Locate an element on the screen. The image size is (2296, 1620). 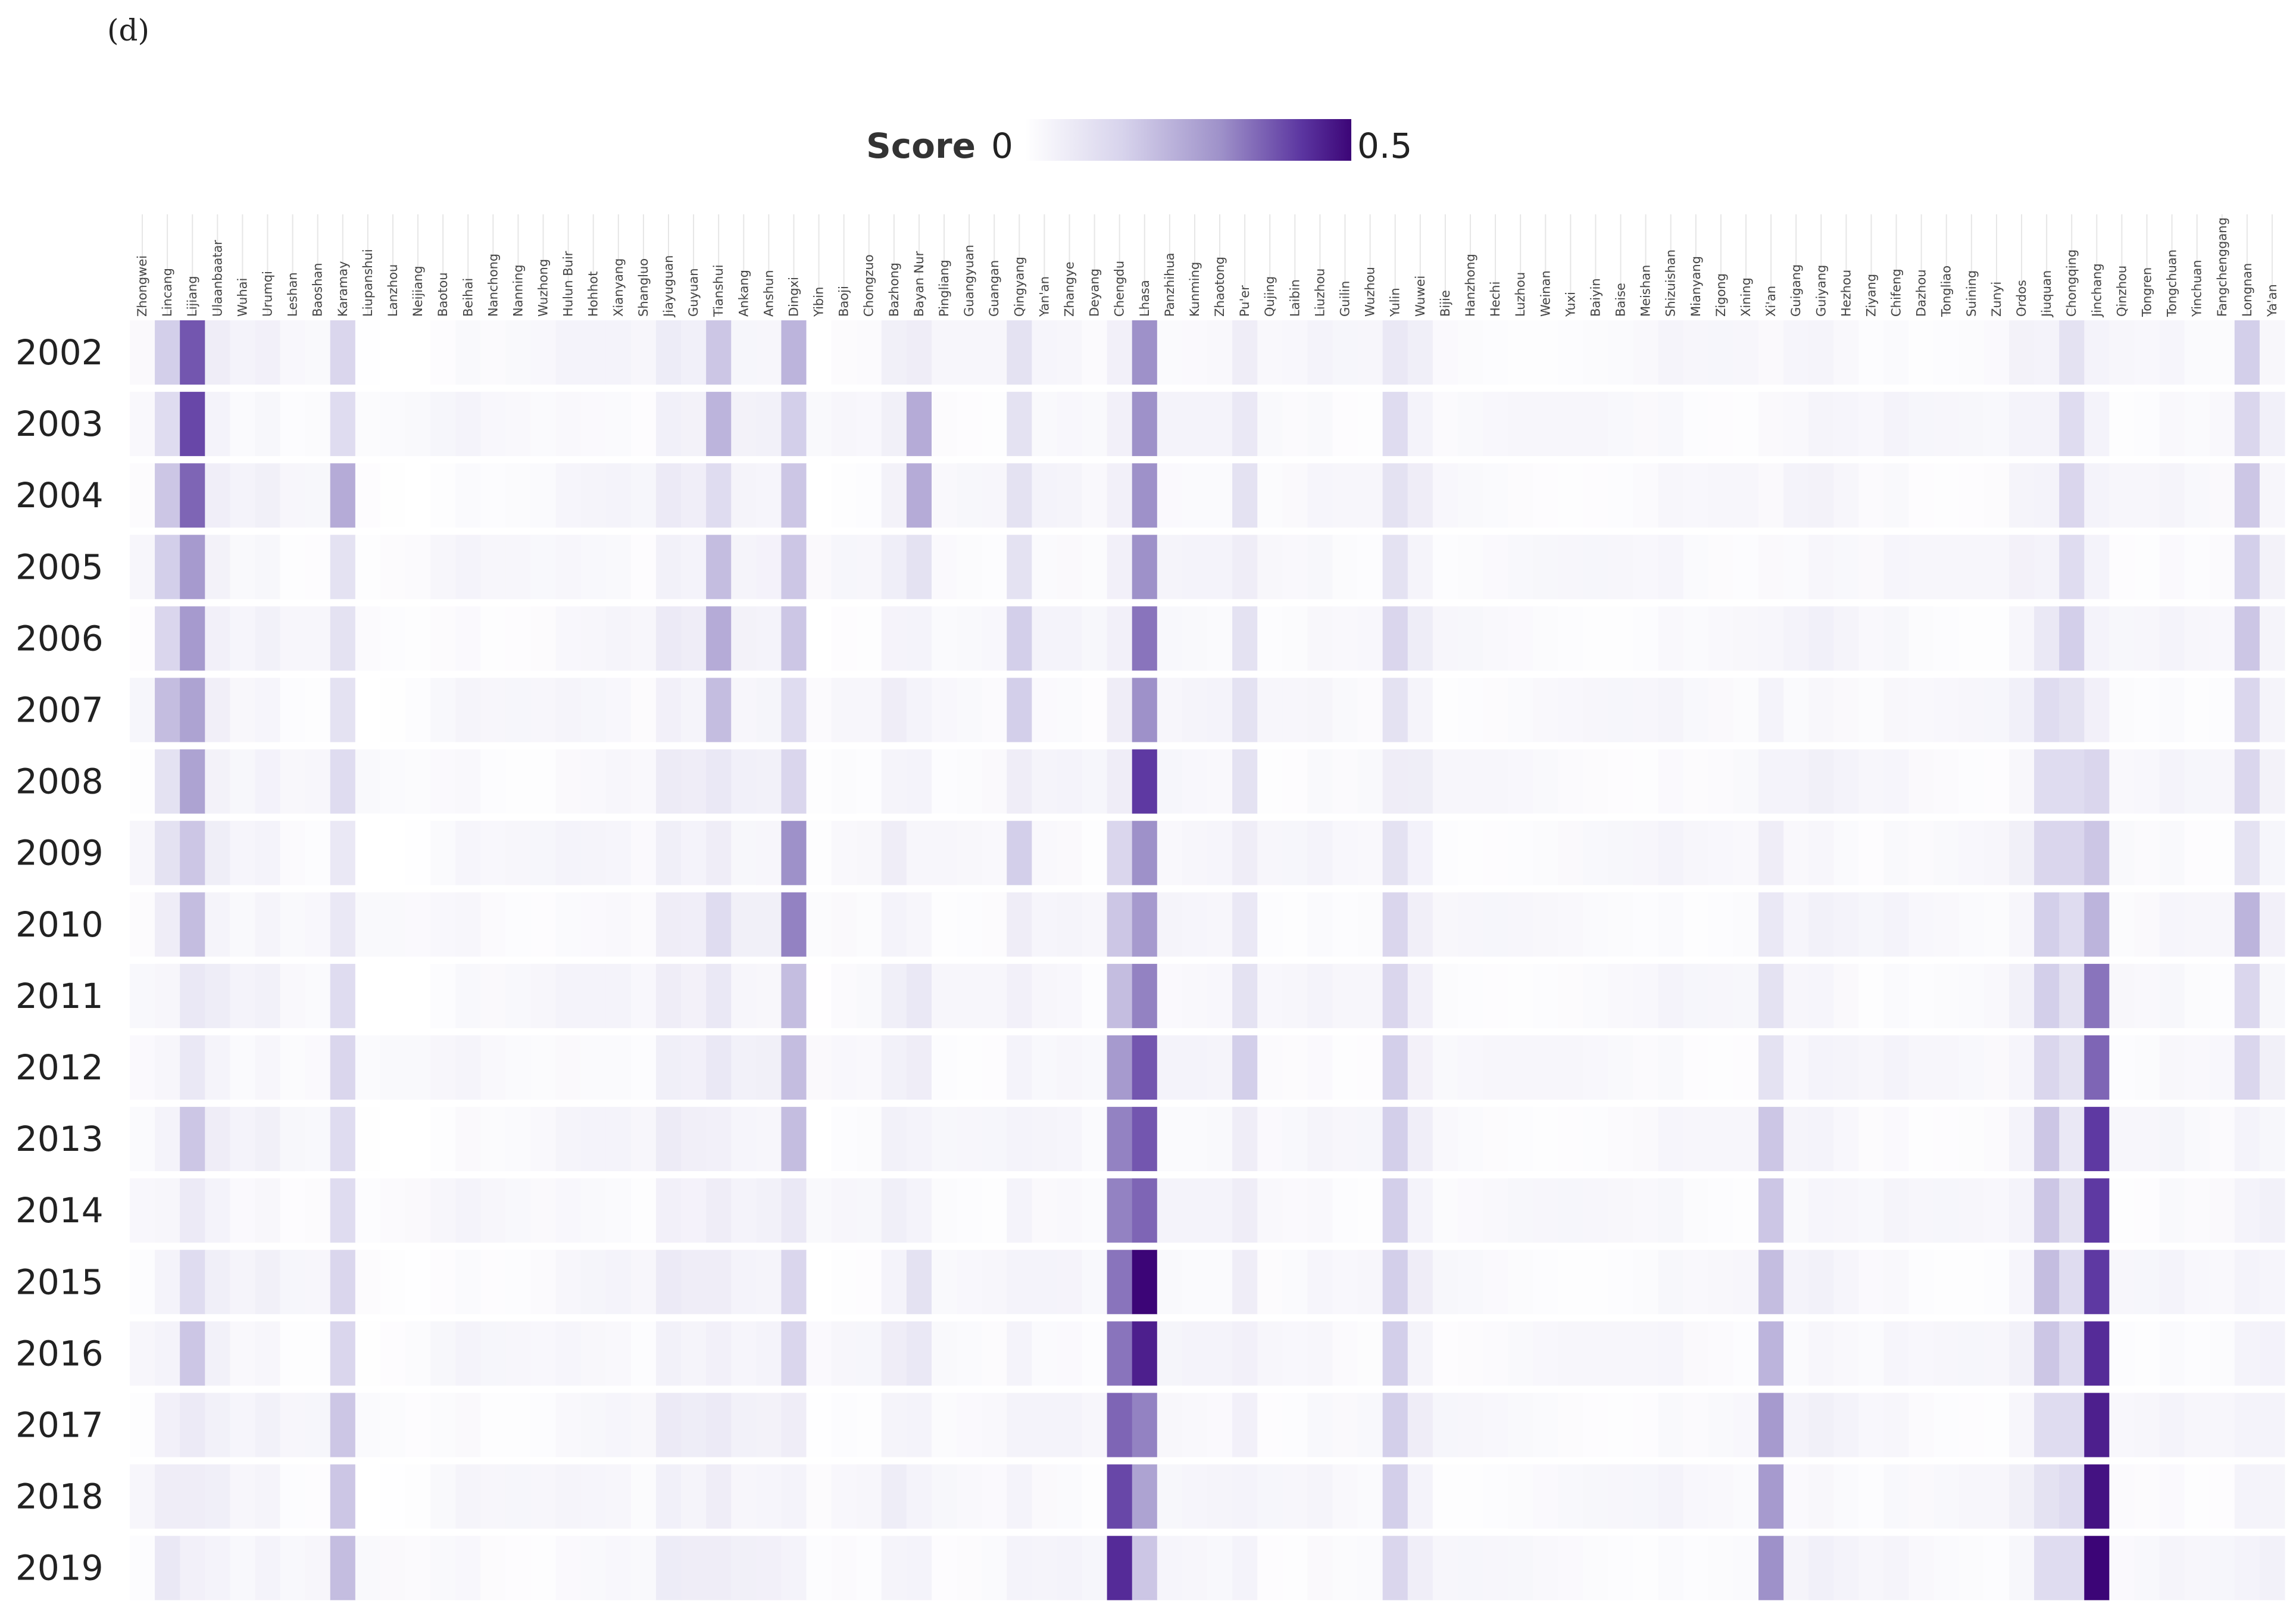
year-label: 2017 is located at coordinates (59, 1425).